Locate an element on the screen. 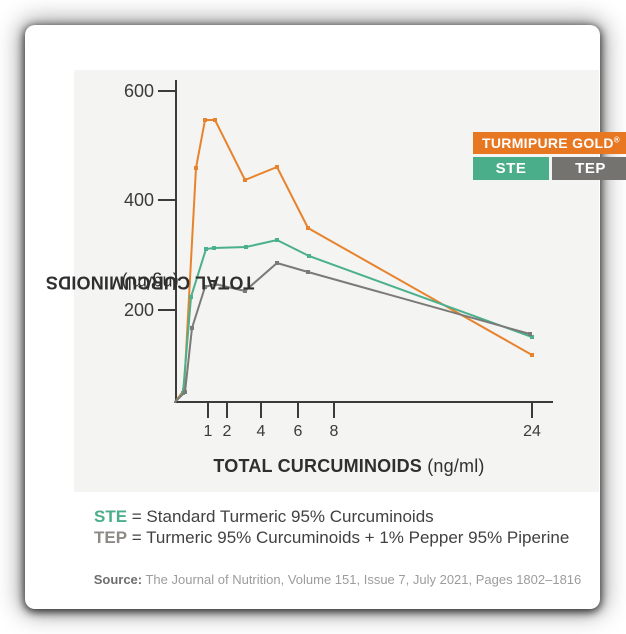 This screenshot has height=634, width=626. x-tick-label: 4 is located at coordinates (261, 431).